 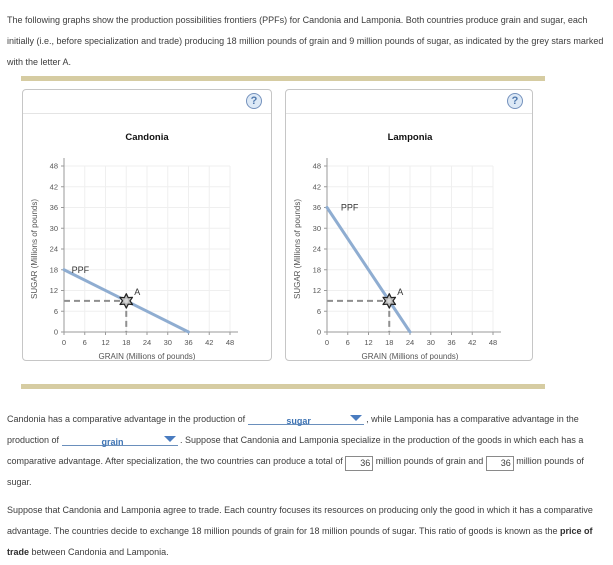 What do you see at coordinates (147, 137) in the screenshot?
I see `chart-title: Candonia` at bounding box center [147, 137].